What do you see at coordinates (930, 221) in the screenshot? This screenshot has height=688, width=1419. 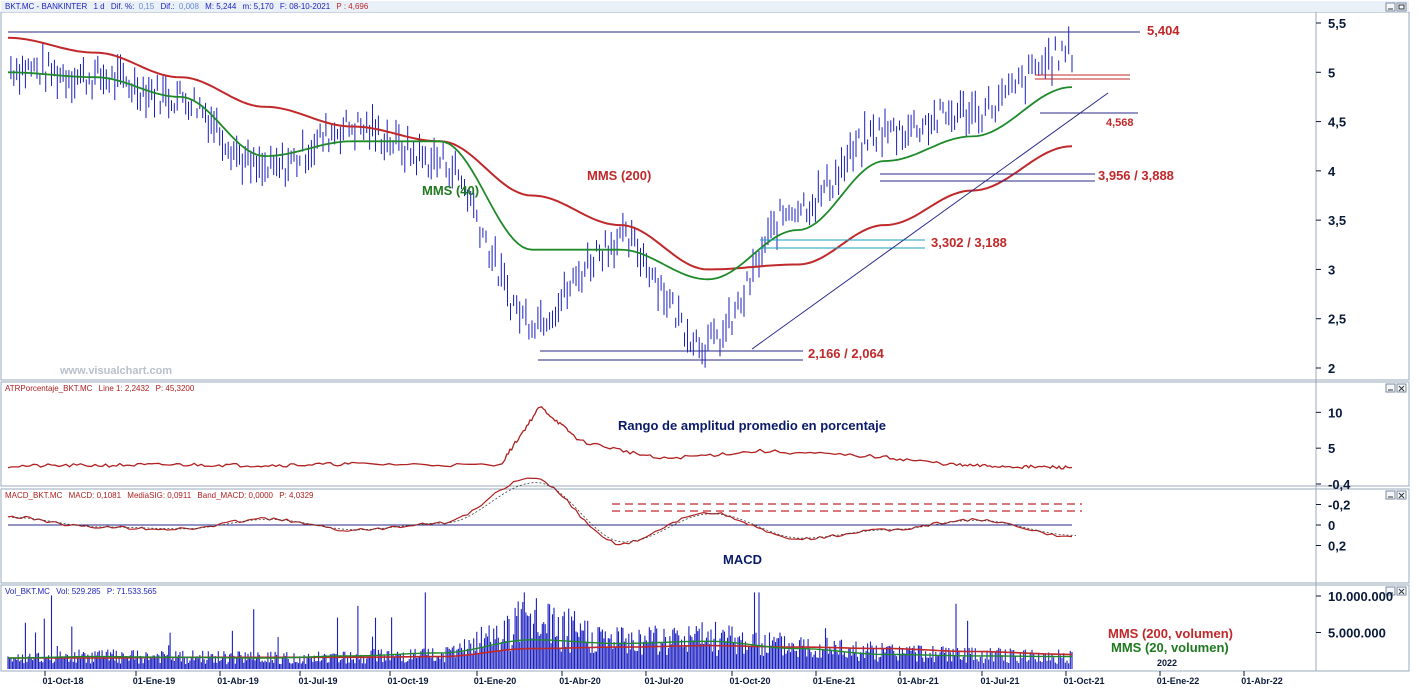 I see `trend-line` at bounding box center [930, 221].